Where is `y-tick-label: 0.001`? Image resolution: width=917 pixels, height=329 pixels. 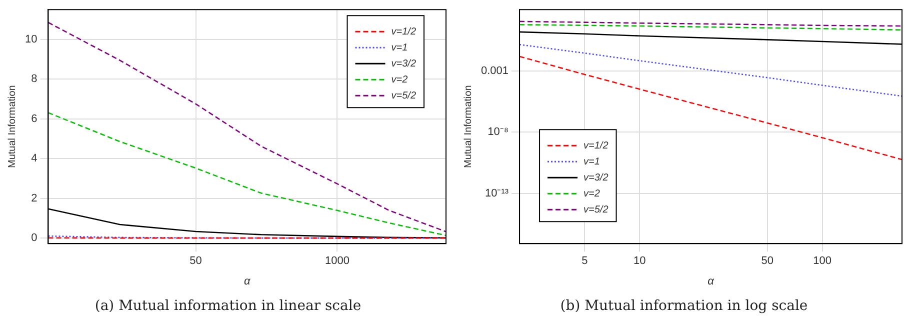
y-tick-label: 0.001 is located at coordinates (494, 70).